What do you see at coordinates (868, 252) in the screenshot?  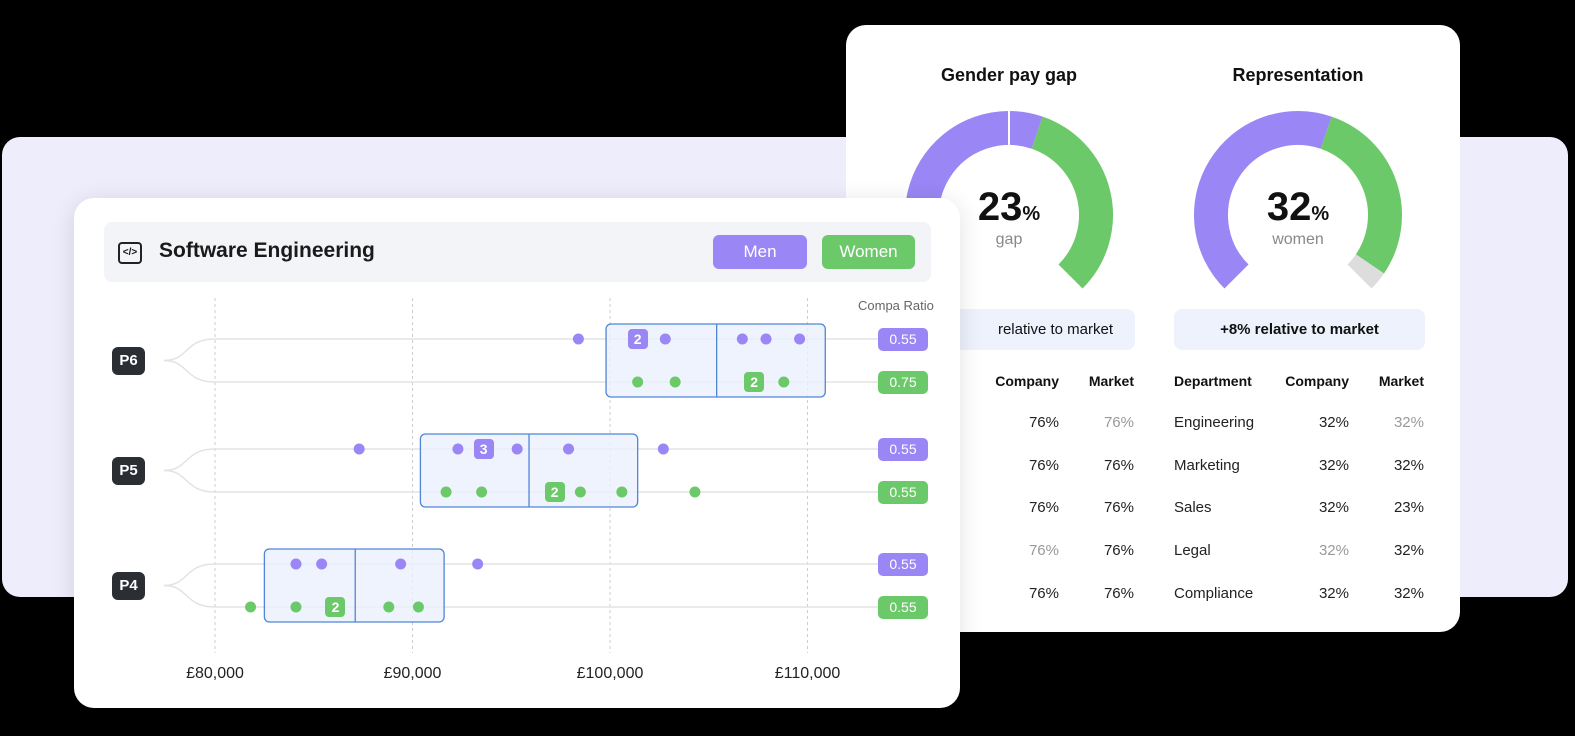 I see `women-toggle: Women` at bounding box center [868, 252].